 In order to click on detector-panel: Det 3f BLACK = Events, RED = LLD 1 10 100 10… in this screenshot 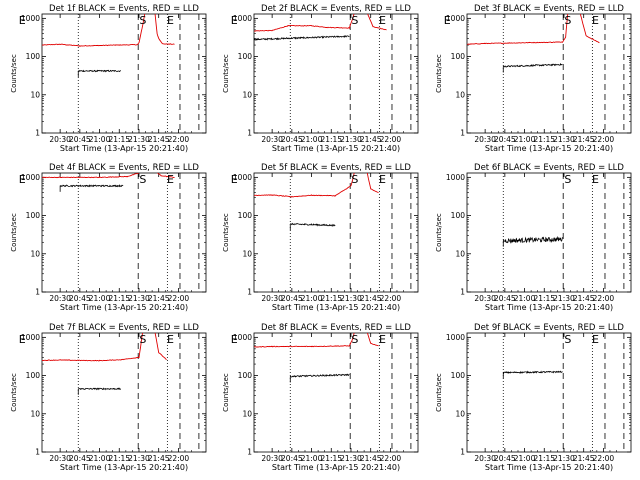, I will do `click(533, 78)`.